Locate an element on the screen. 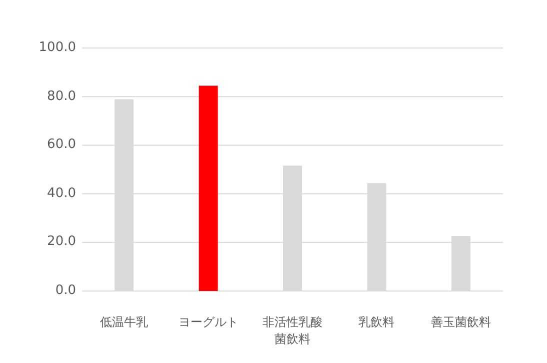 This screenshot has width=547, height=363. y-tick-label: 80.0 is located at coordinates (61, 96).